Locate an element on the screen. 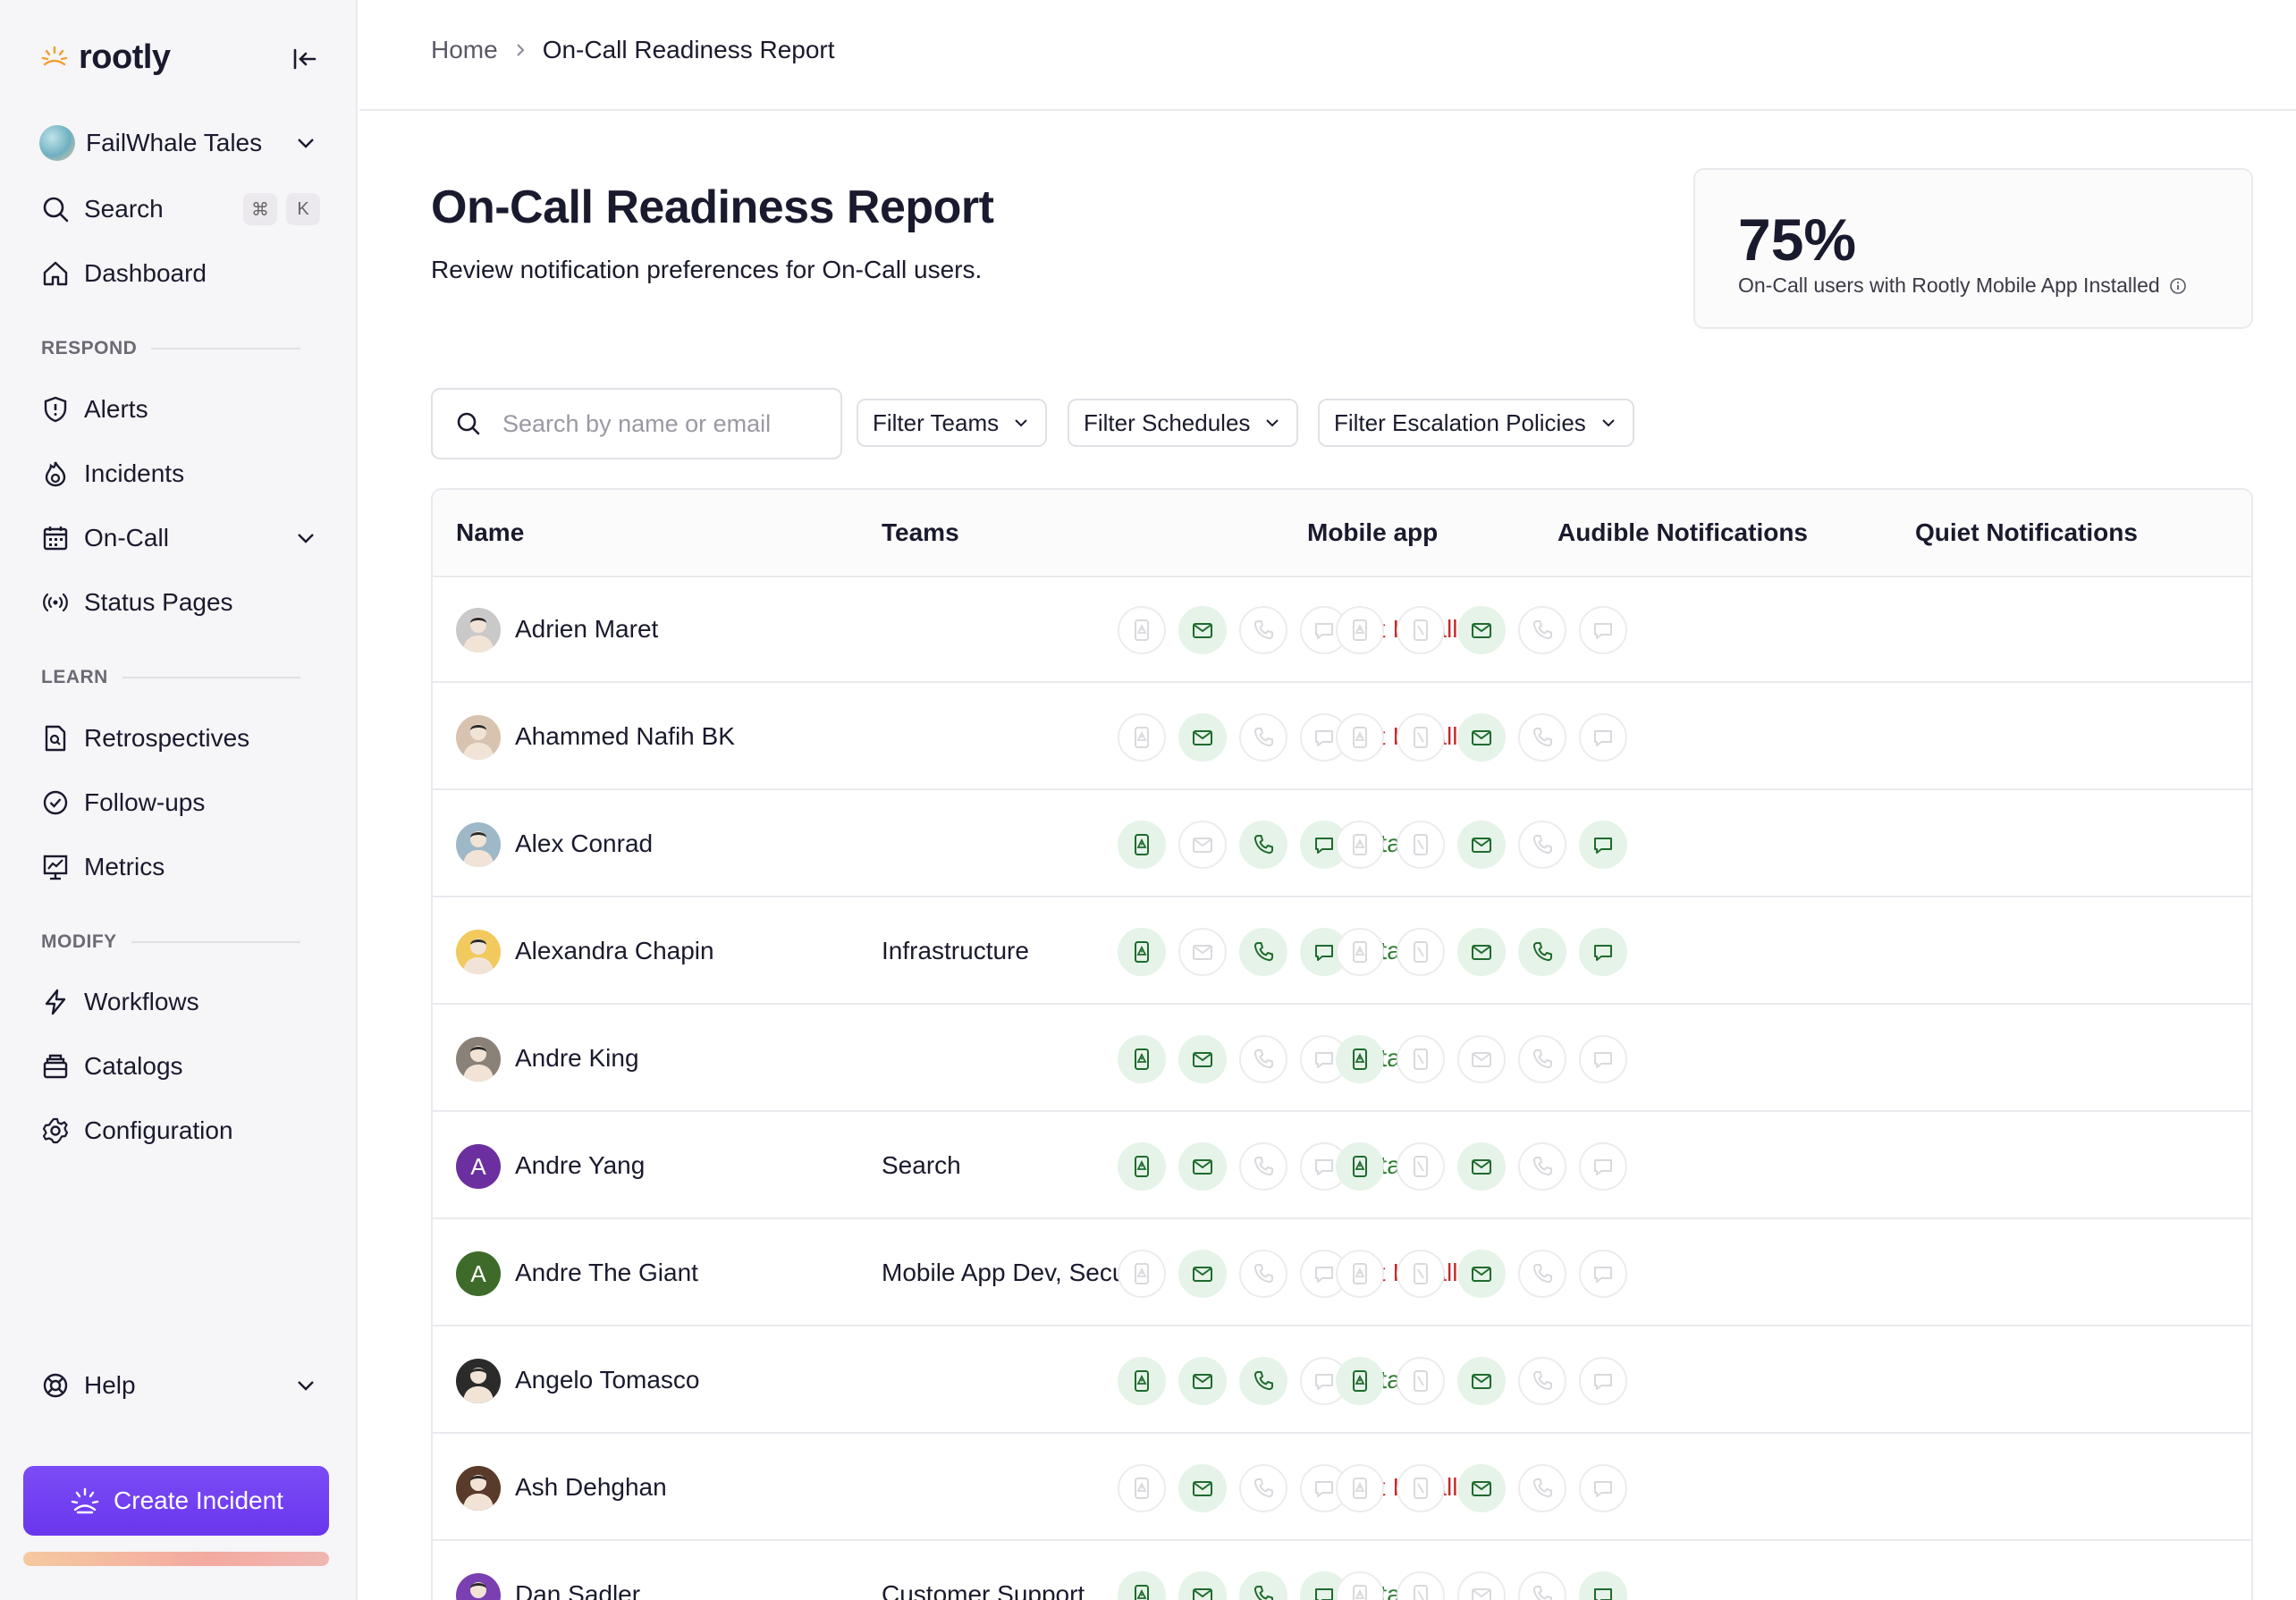  column-header-quiet: Quiet Notifications is located at coordinates (2026, 532).